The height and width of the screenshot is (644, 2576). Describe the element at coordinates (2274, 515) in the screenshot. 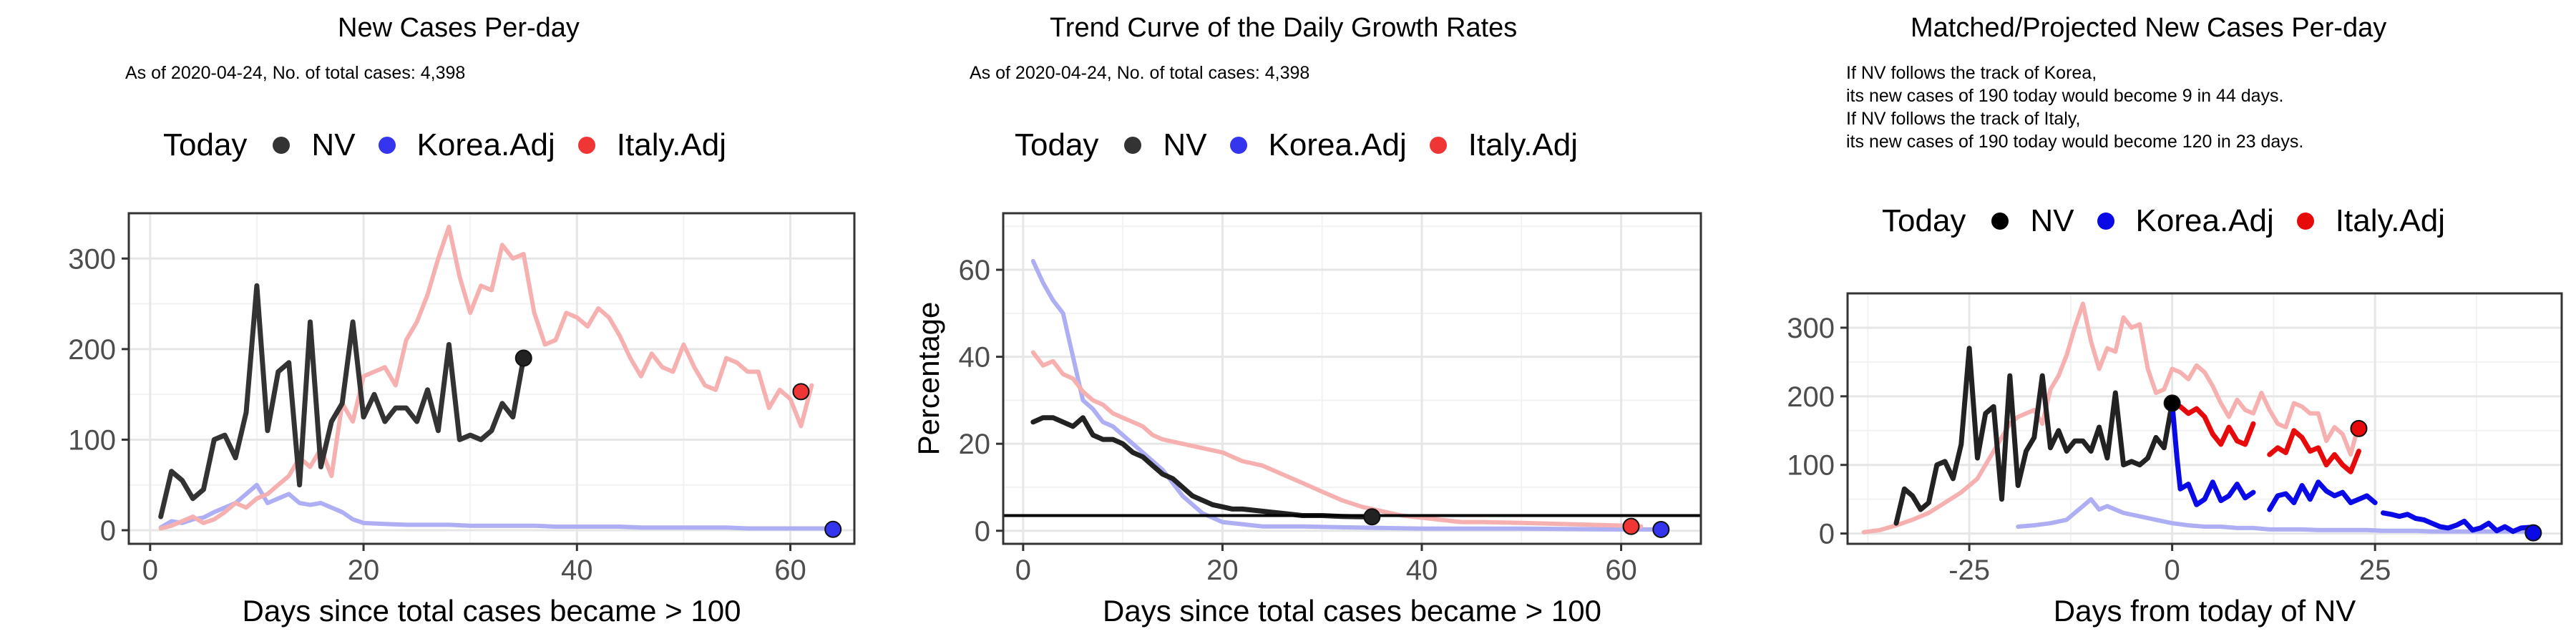

I see `series-line-korea-adj-past` at that location.